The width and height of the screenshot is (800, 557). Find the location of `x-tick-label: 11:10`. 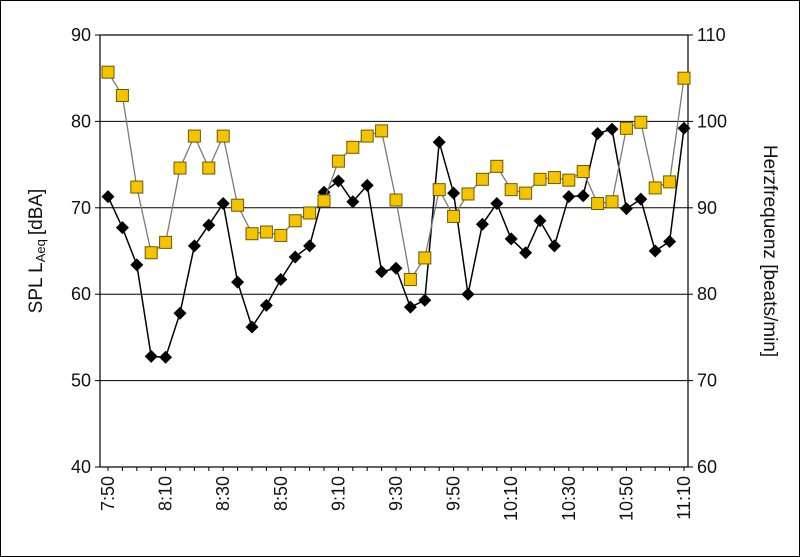

x-tick-label: 11:10 is located at coordinates (684, 498).